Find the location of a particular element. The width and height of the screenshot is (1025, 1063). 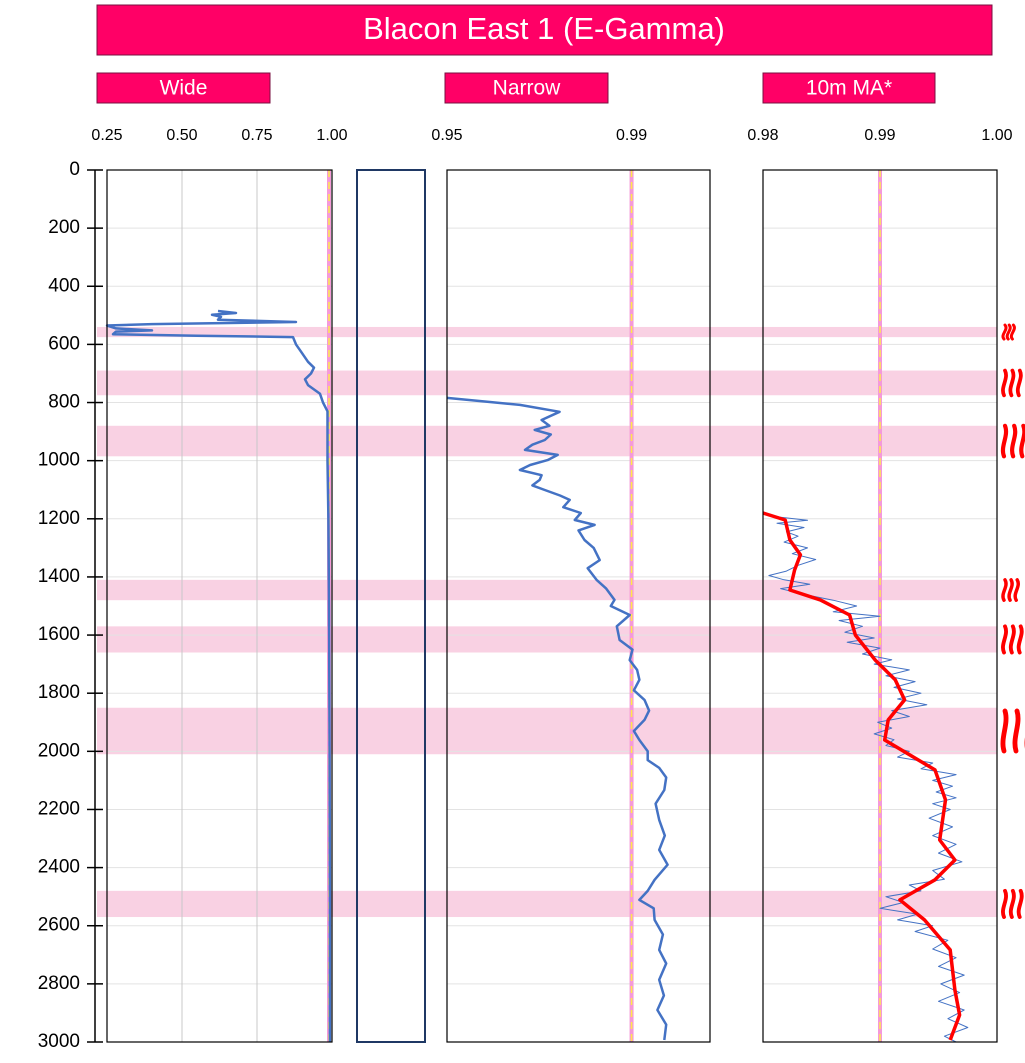

y-tick-label: 2600 is located at coordinates (59, 925).